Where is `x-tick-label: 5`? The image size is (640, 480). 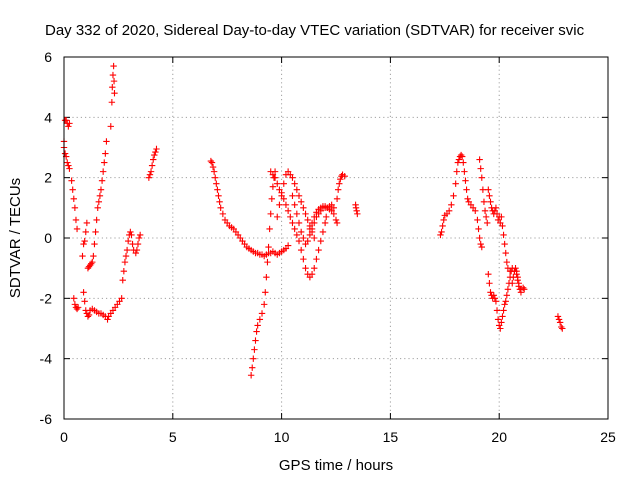
x-tick-label: 5 is located at coordinates (173, 437).